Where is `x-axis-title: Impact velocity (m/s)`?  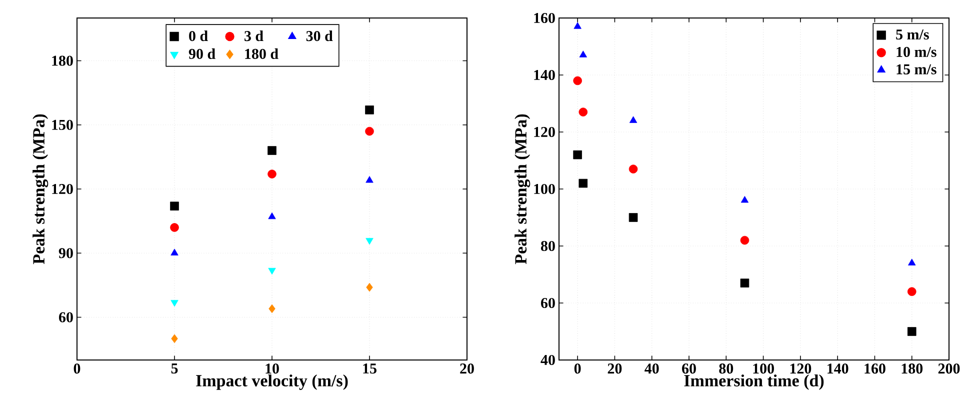 x-axis-title: Impact velocity (m/s) is located at coordinates (272, 382).